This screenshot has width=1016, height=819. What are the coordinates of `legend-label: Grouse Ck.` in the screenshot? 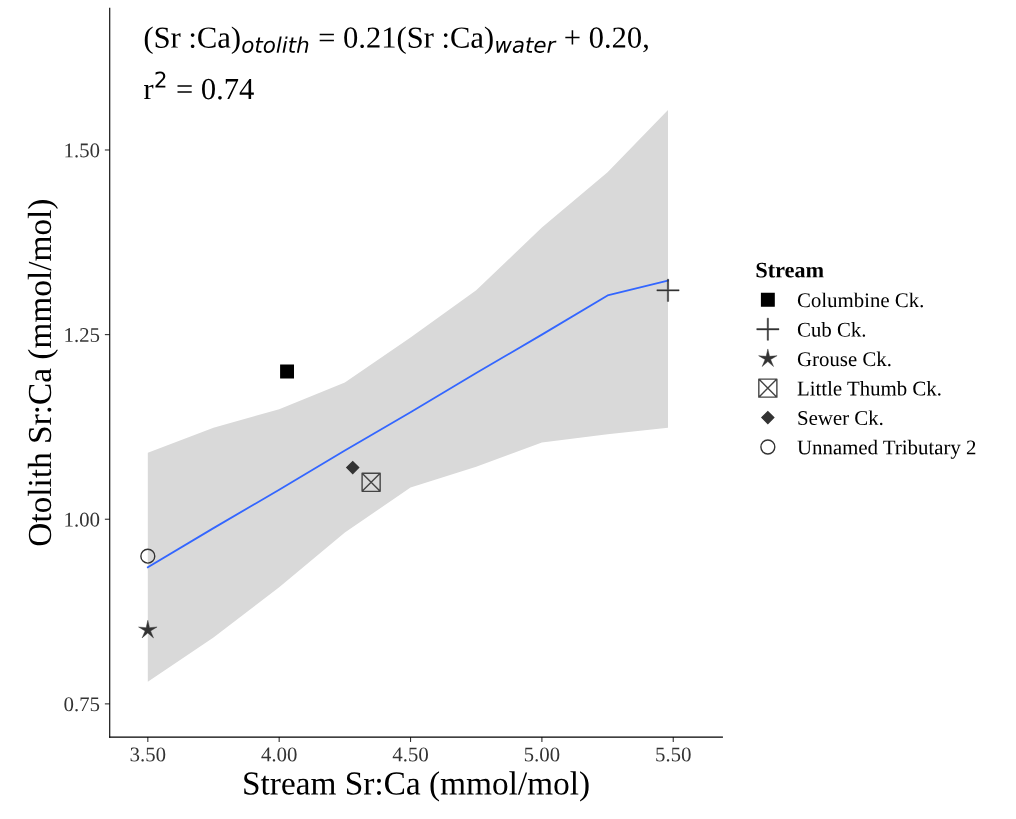 It's located at (844, 359).